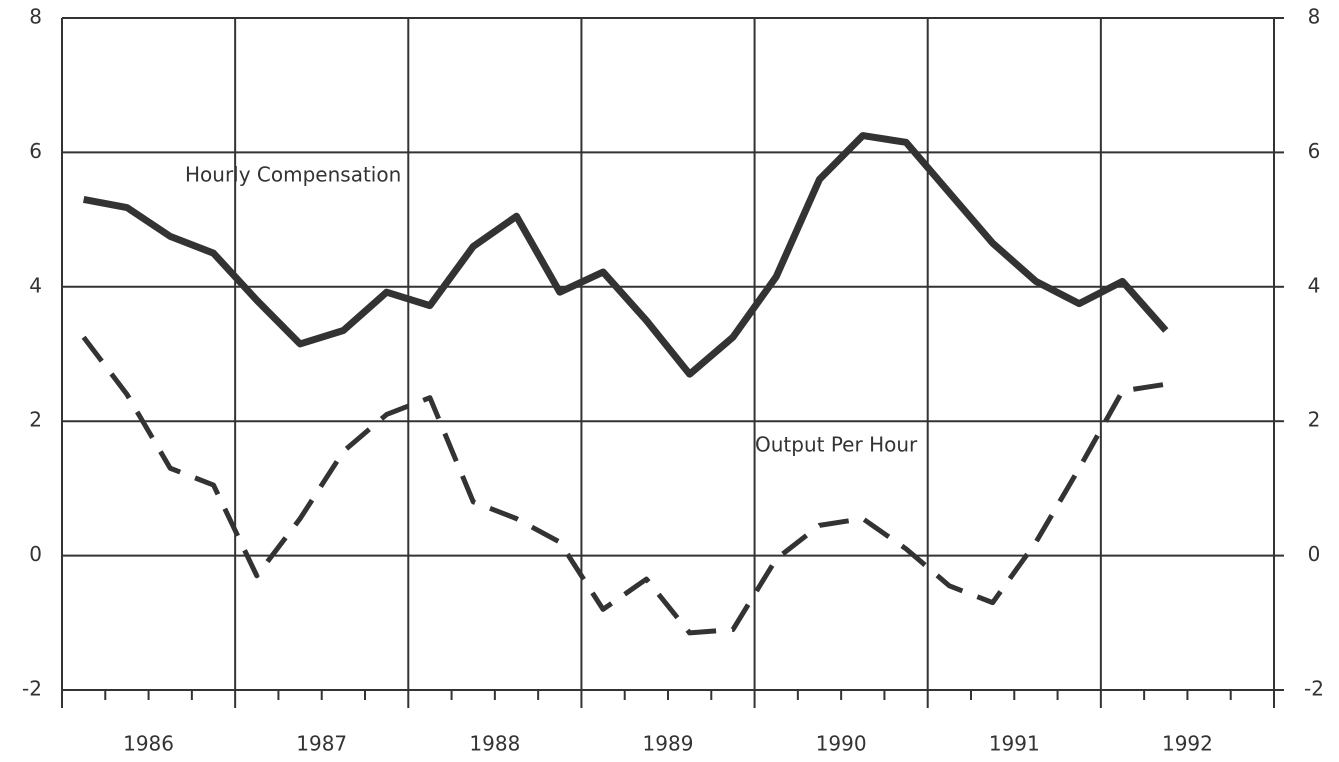  I want to click on y-tick-label: -2, so click(32, 689).